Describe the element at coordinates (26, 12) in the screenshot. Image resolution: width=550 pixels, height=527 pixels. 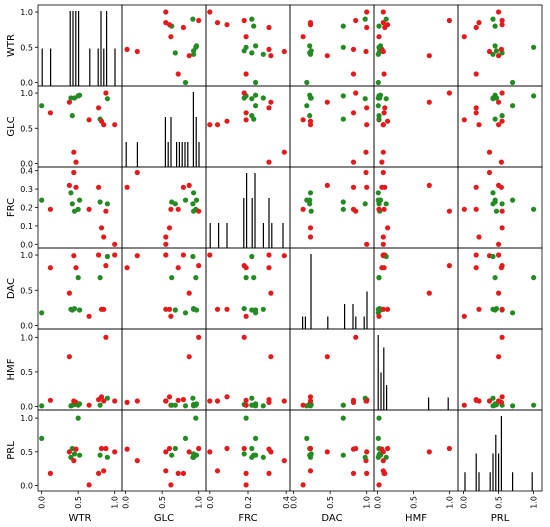
I see `y-tick-label: 1.0` at that location.